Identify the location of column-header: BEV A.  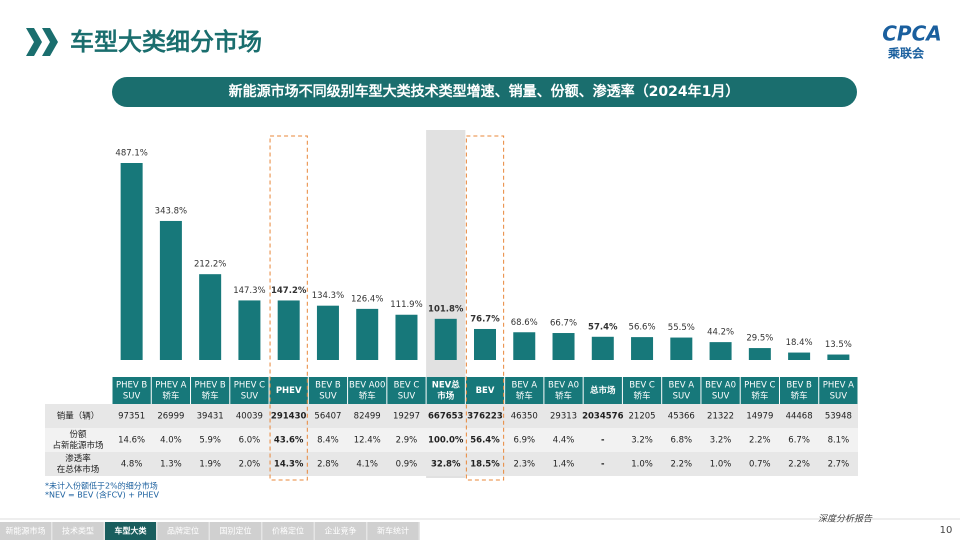
(682, 386).